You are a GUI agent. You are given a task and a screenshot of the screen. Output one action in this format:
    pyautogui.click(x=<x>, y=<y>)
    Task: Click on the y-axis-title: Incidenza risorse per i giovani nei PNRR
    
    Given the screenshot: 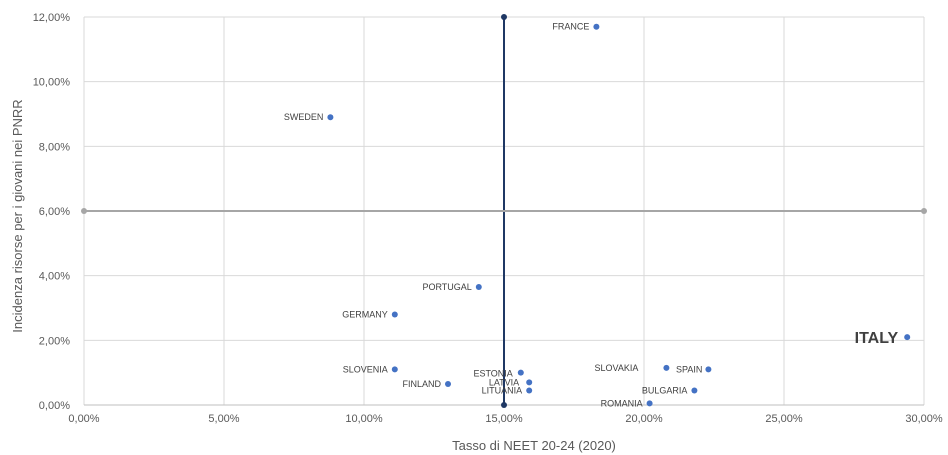 What is the action you would take?
    pyautogui.click(x=17, y=215)
    